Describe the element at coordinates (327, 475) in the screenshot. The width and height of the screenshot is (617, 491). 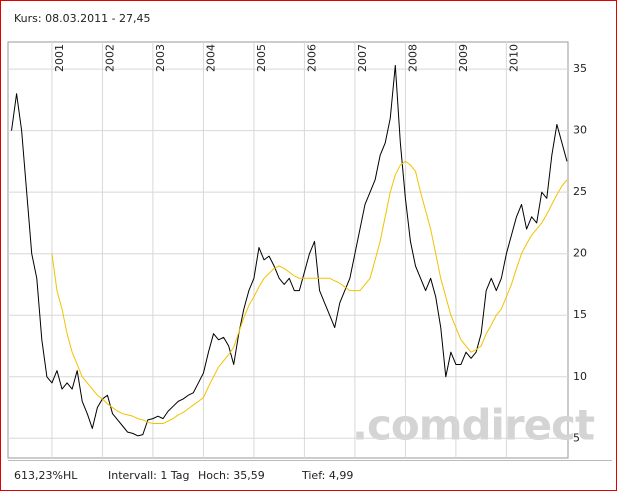
I see `footer-stat: Tief: 4,99` at that location.